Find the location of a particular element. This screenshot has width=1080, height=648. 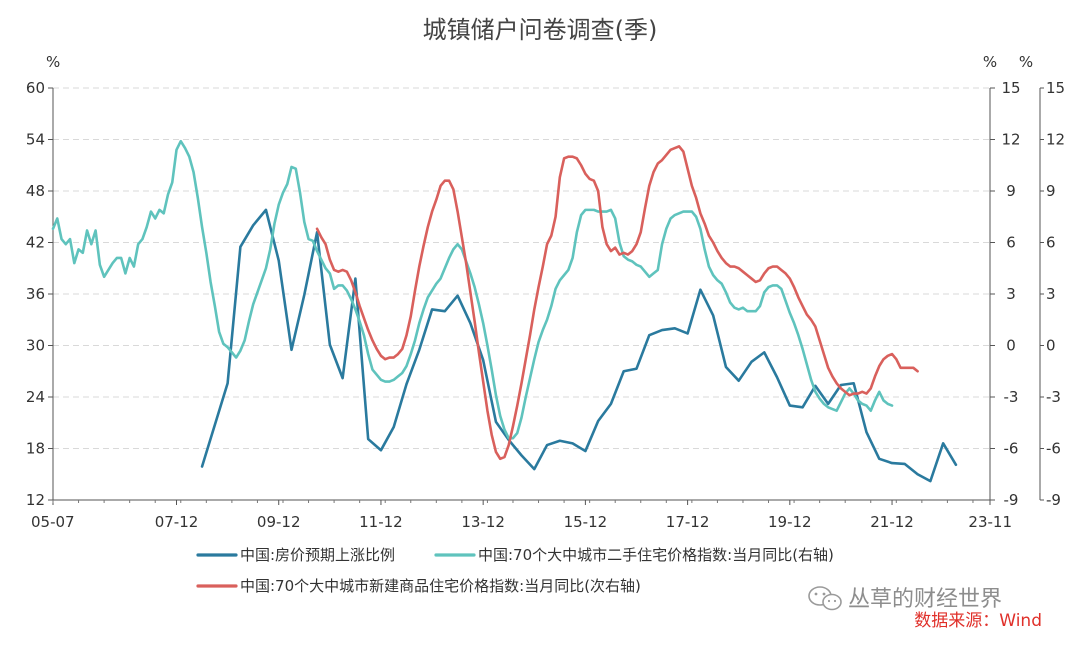

y-left-tick-label: 30 is located at coordinates (35, 346).